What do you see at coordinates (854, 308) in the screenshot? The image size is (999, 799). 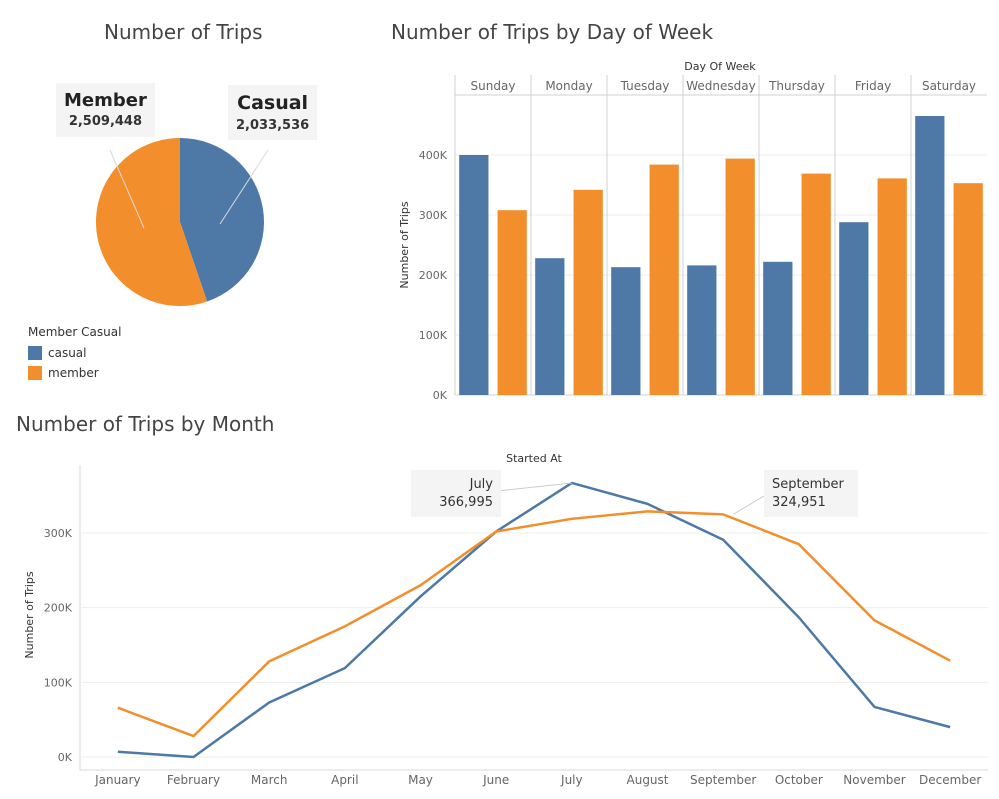 I see `bar-casual-friday` at bounding box center [854, 308].